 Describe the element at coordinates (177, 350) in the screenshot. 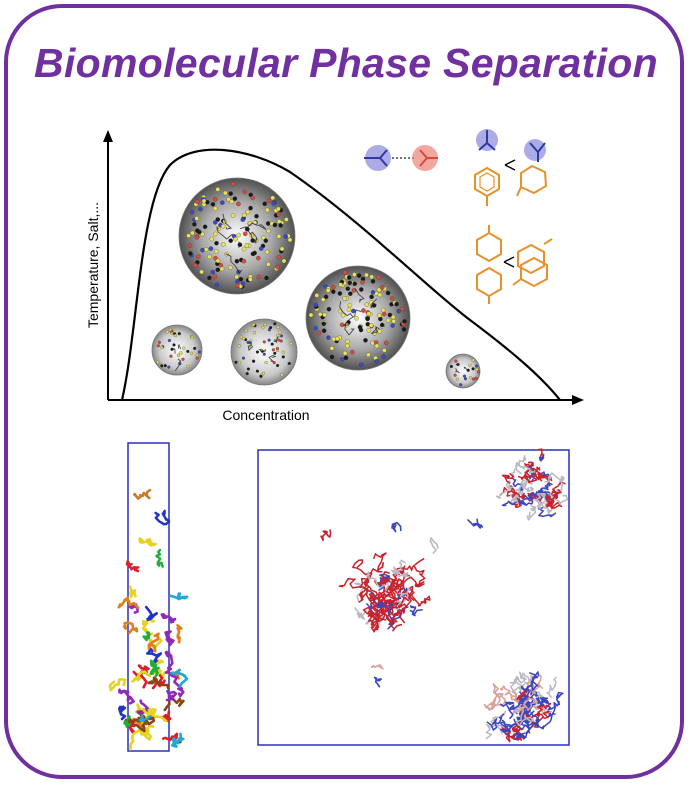

I see `droplet-small-left` at that location.